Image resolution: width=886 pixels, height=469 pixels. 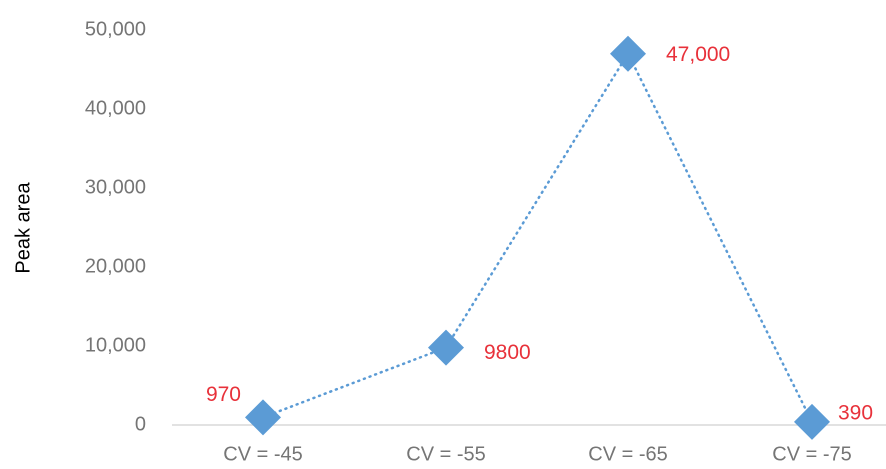 I want to click on x-tick-label: CV = -75, so click(x=811, y=454).